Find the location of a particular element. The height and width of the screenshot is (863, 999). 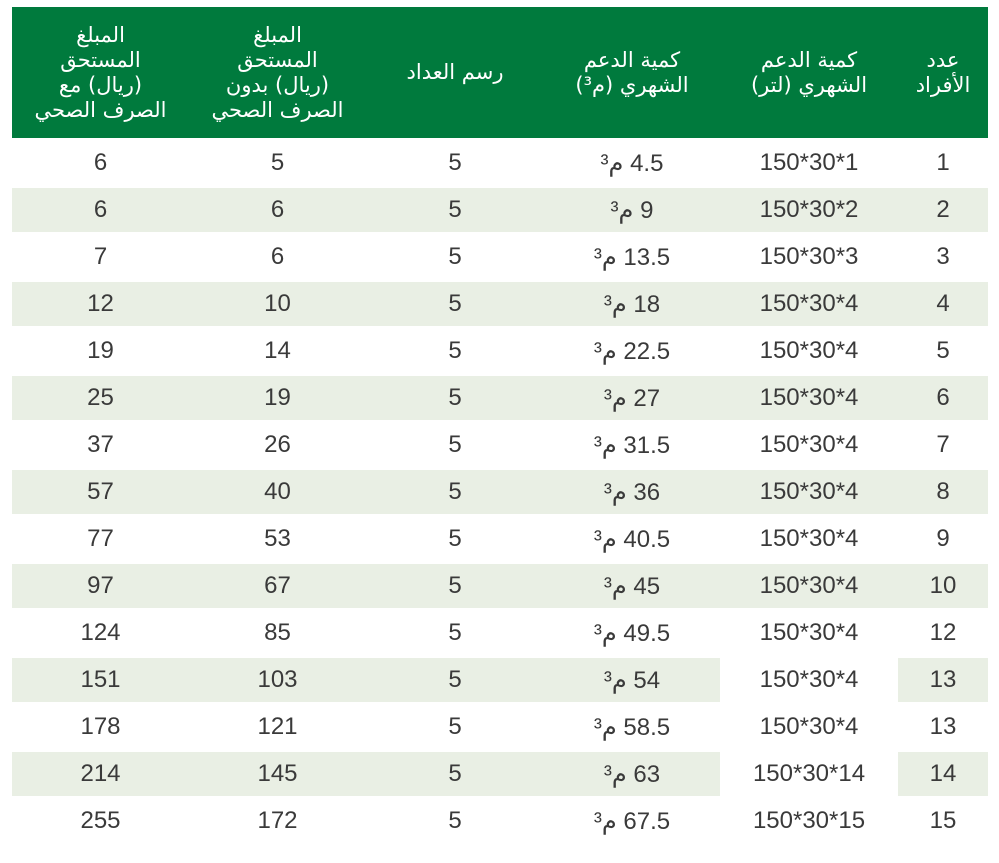

cell-liters: 150*30*15 is located at coordinates (809, 821).